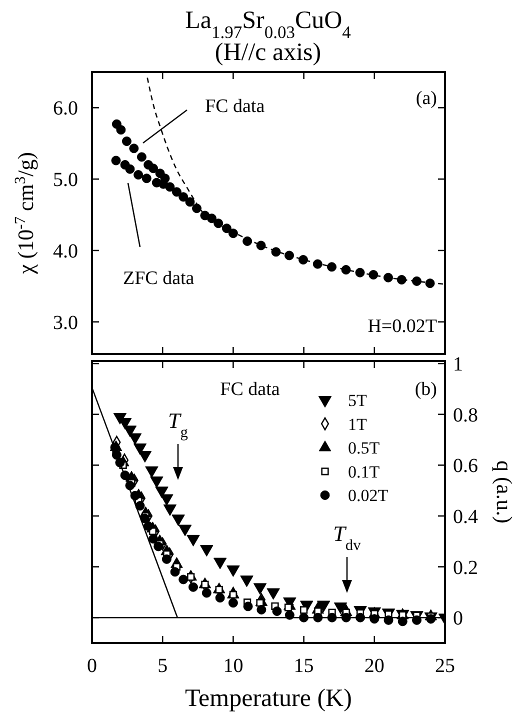 The image size is (520, 712). Describe the element at coordinates (304, 666) in the screenshot. I see `x-tick-label: 15` at that location.